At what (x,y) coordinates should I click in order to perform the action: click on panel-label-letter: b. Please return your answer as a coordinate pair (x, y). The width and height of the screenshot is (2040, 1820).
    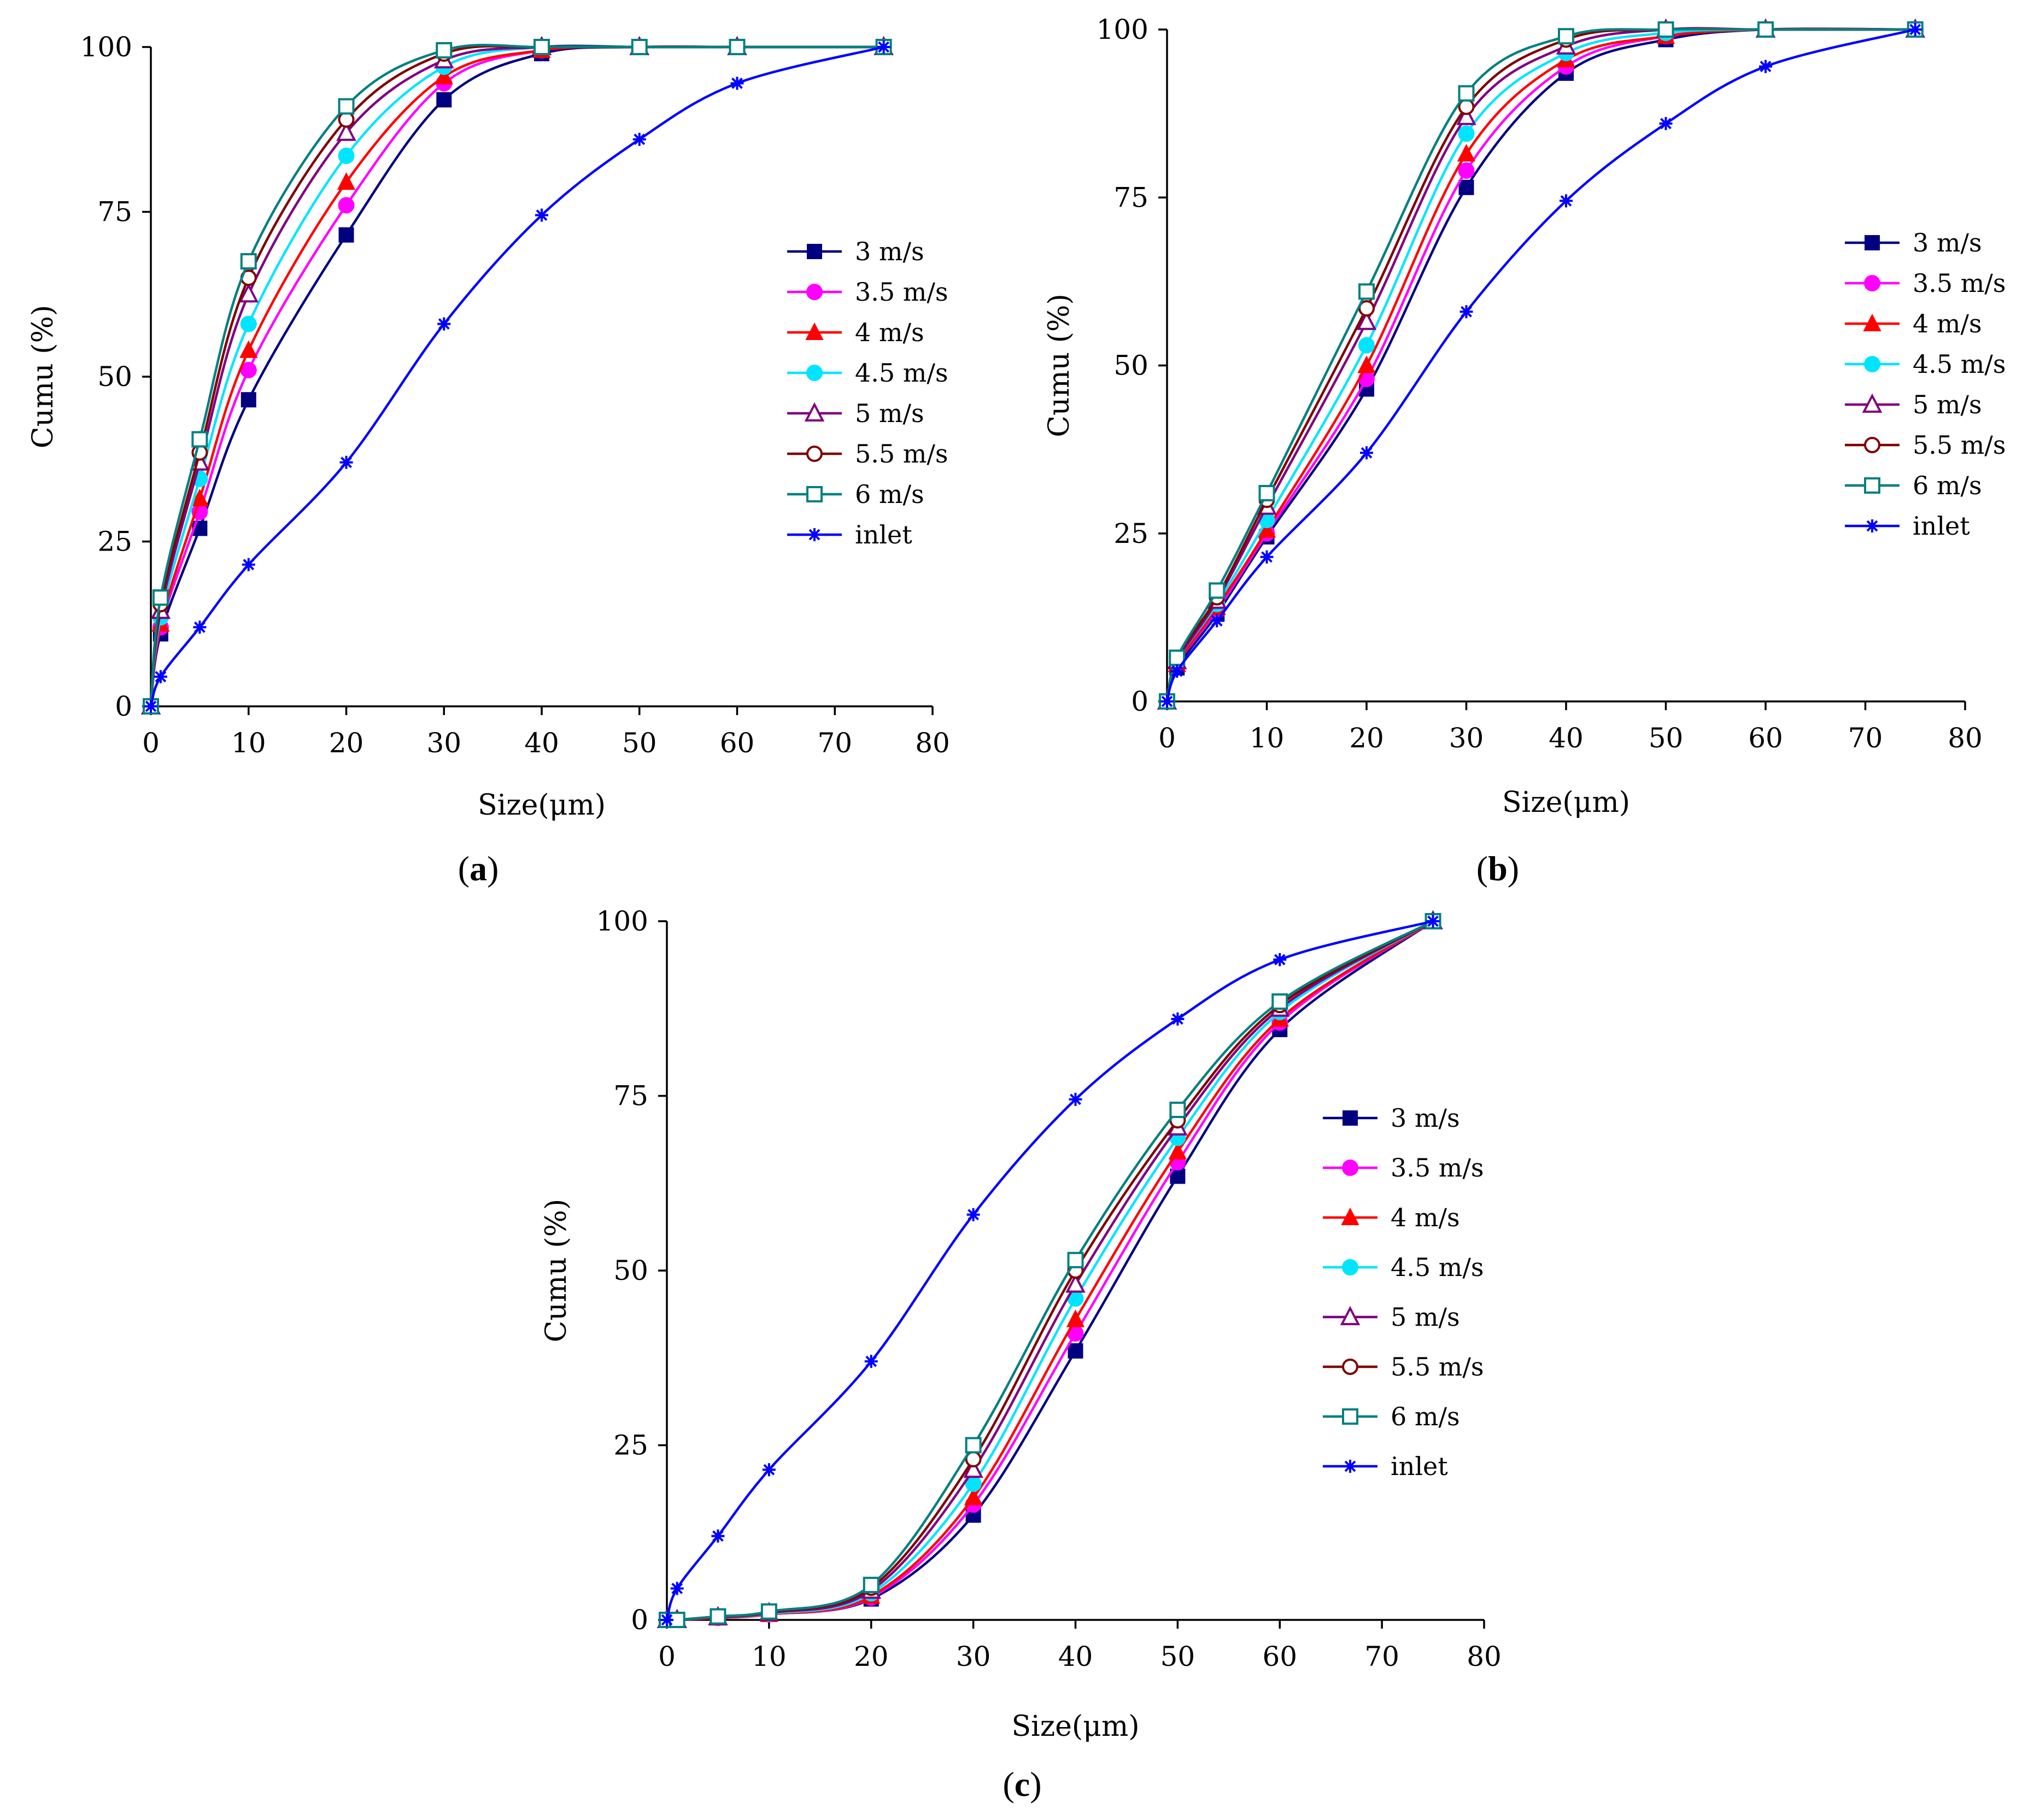
    Looking at the image, I should click on (1498, 868).